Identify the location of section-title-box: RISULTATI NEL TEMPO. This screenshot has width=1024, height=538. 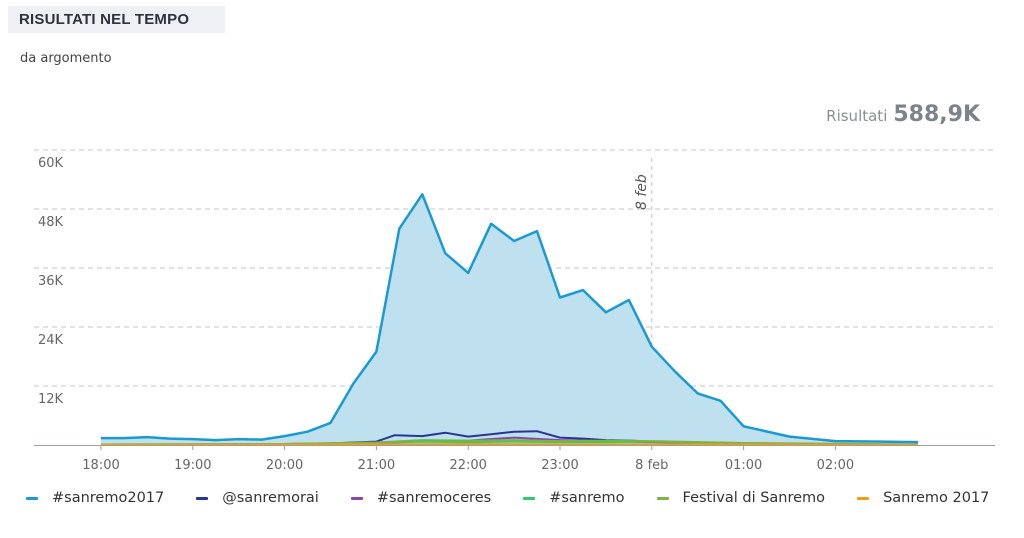
(116, 19).